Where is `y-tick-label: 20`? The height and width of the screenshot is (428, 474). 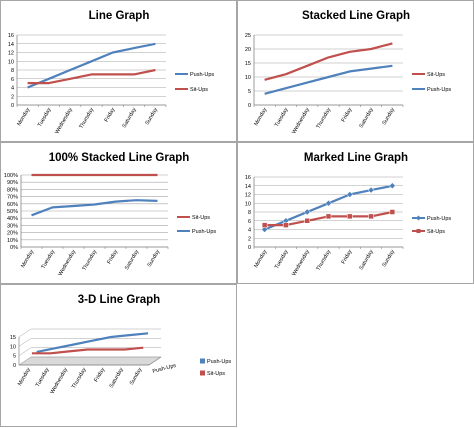
y-tick-label: 20 is located at coordinates (248, 50).